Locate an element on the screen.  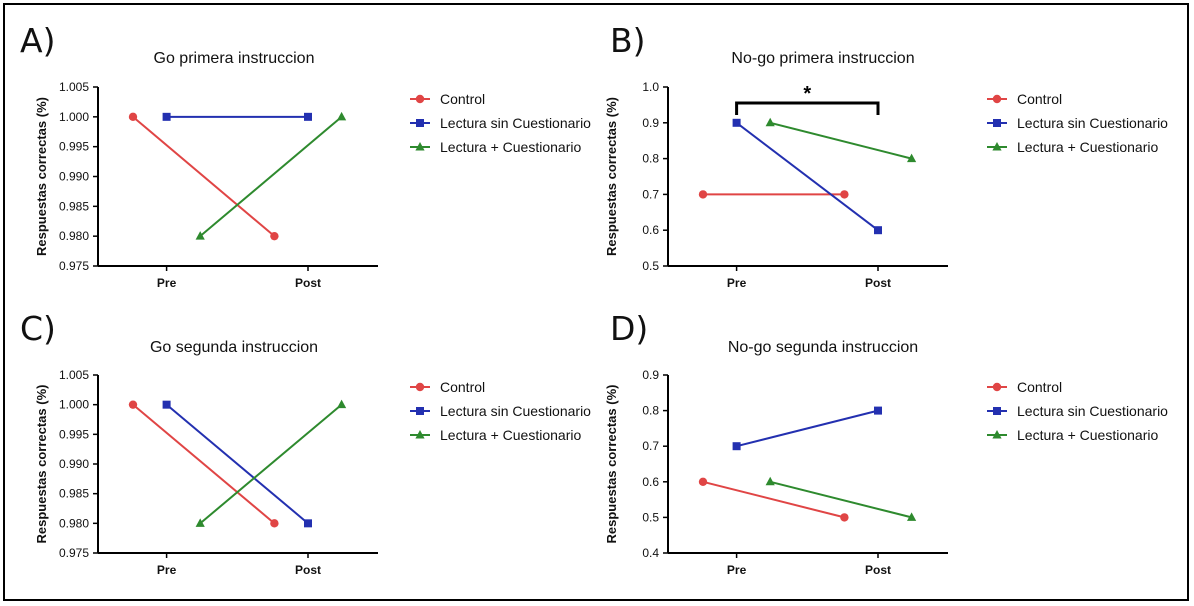
panel-letter: A) is located at coordinates (37, 40).